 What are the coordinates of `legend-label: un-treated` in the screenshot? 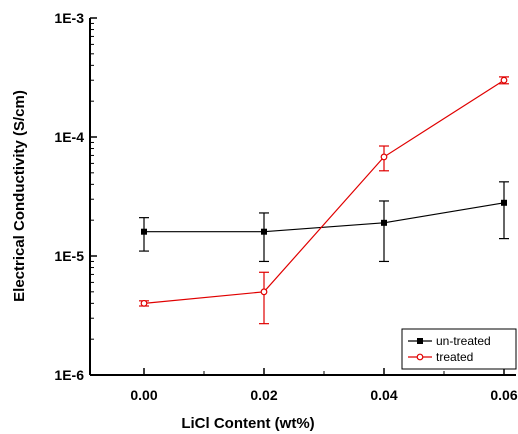 It's located at (463, 341).